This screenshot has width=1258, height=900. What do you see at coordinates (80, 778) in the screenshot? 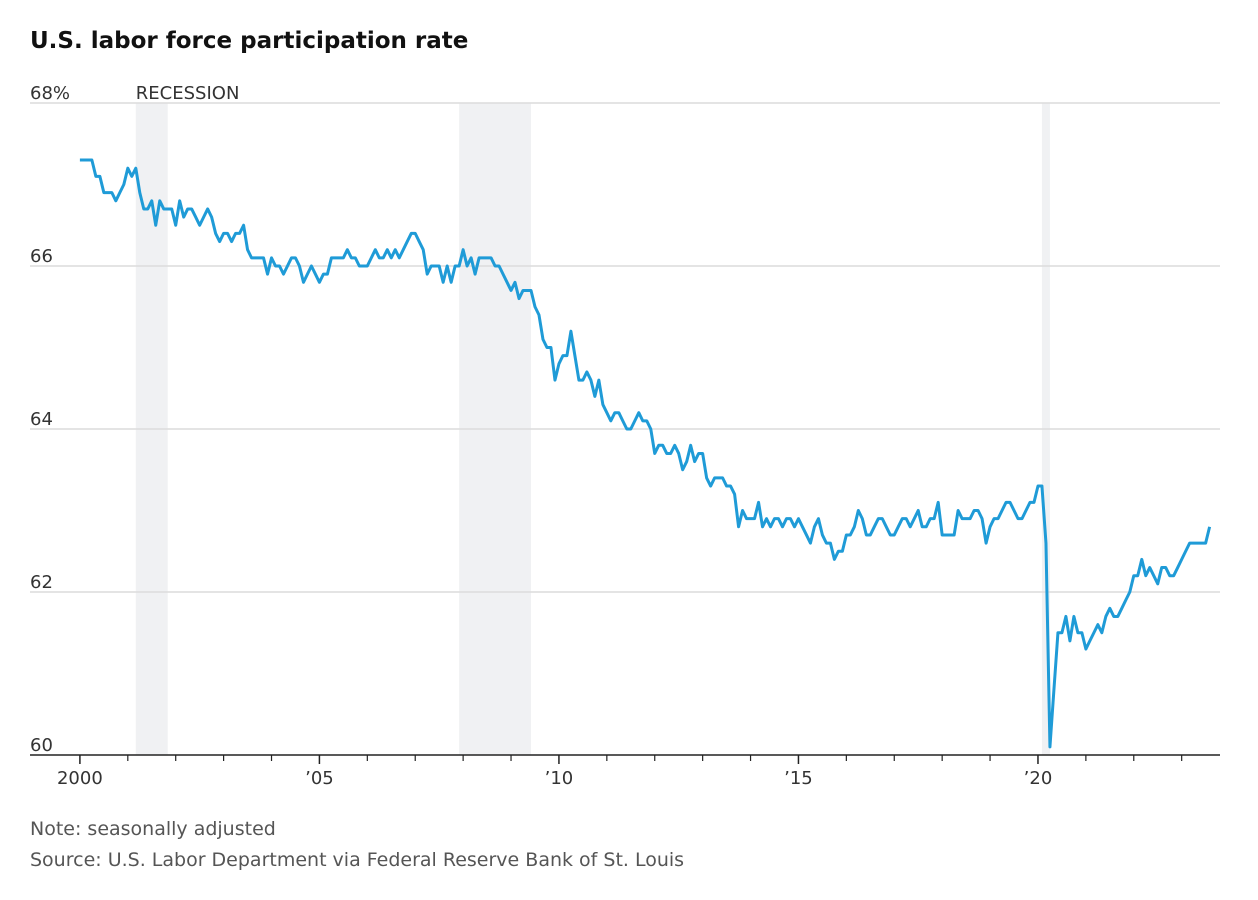
I see `x-tick-label: 2000` at bounding box center [80, 778].